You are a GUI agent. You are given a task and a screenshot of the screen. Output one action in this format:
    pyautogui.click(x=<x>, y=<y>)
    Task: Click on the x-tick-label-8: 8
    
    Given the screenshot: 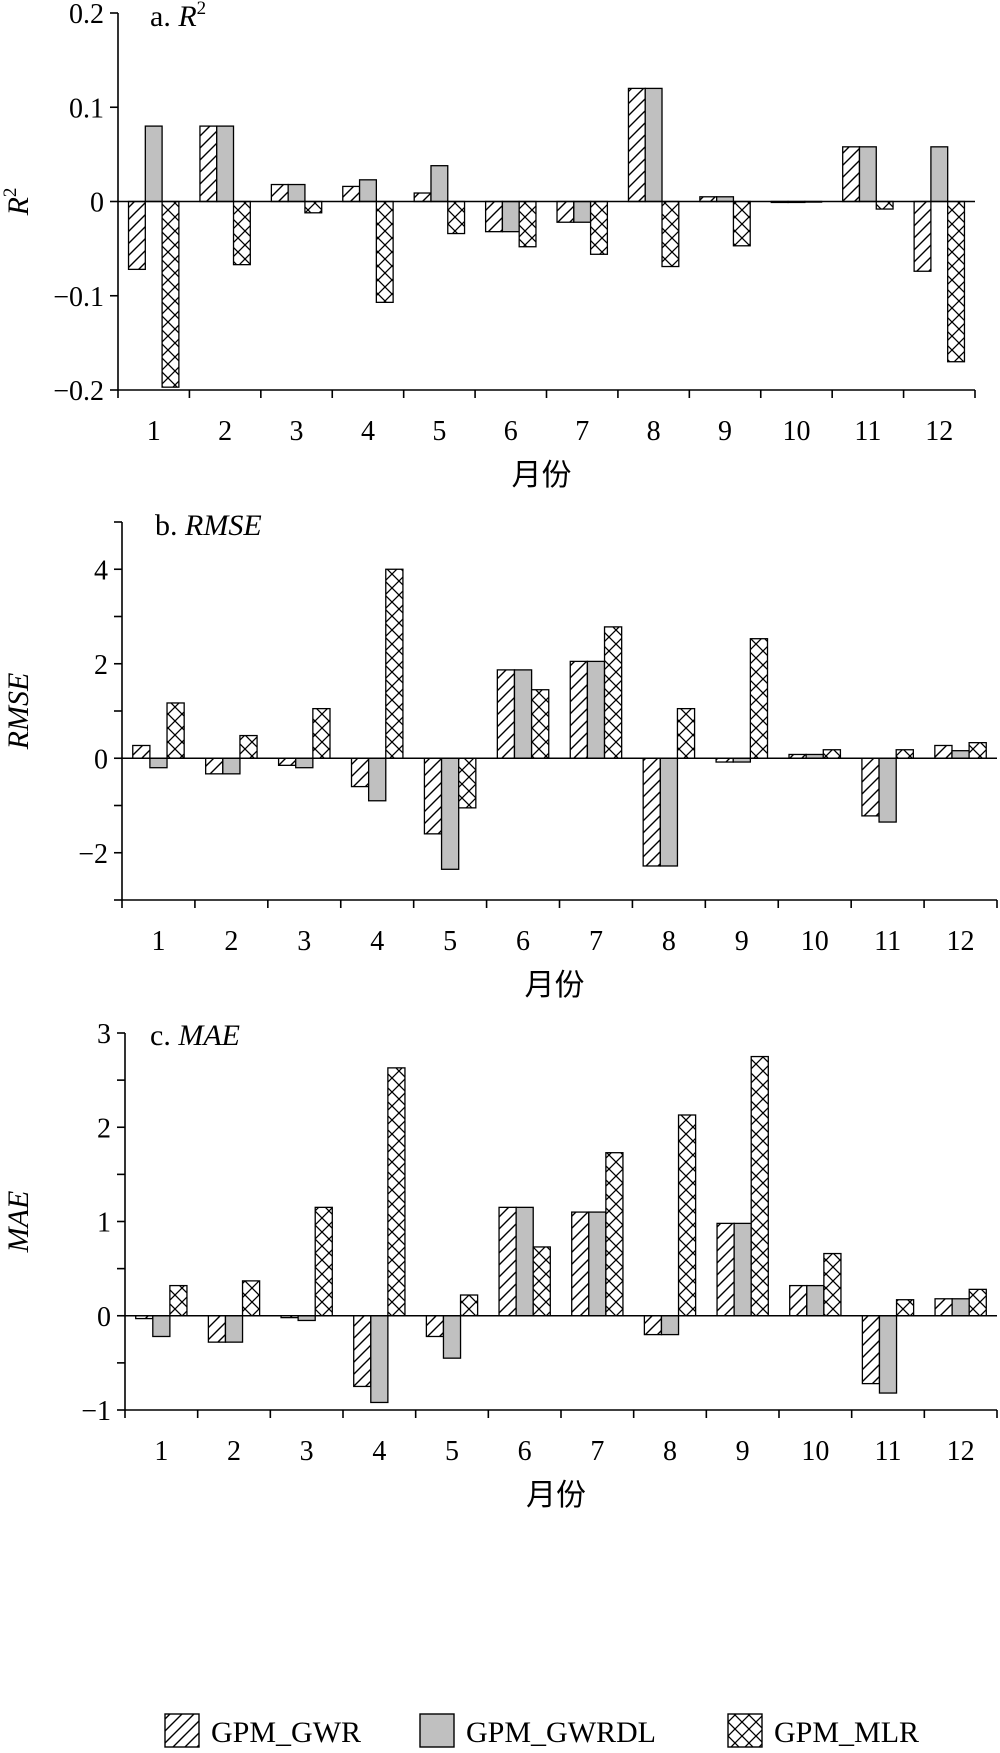 What is the action you would take?
    pyautogui.click(x=654, y=431)
    